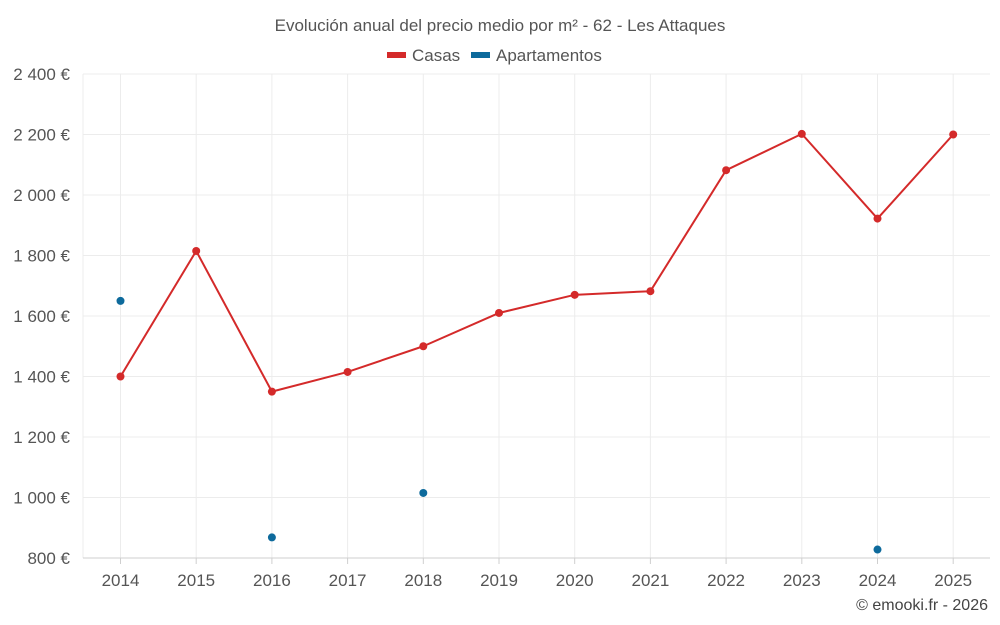 Image resolution: width=1000 pixels, height=625 pixels. Describe the element at coordinates (121, 580) in the screenshot. I see `x-tick-label: 2014` at that location.